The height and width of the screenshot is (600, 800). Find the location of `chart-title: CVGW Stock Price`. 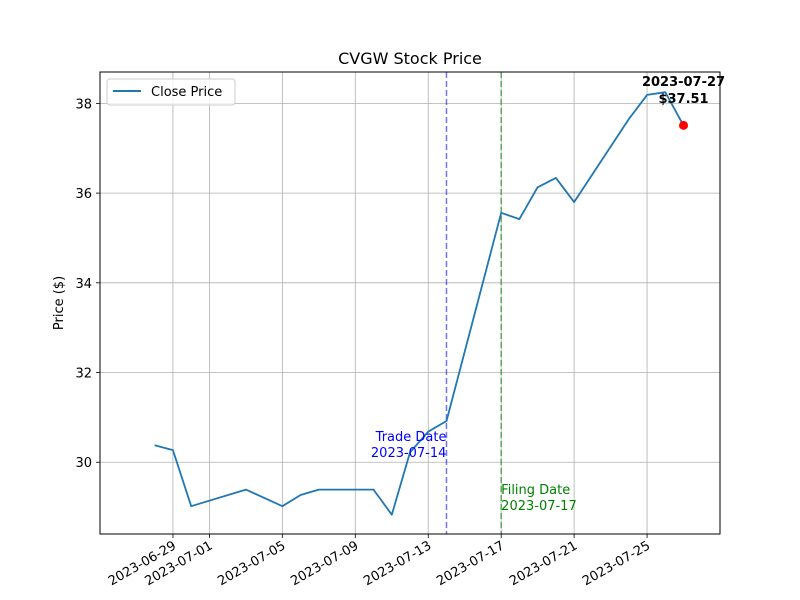

chart-title: CVGW Stock Price is located at coordinates (410, 58).